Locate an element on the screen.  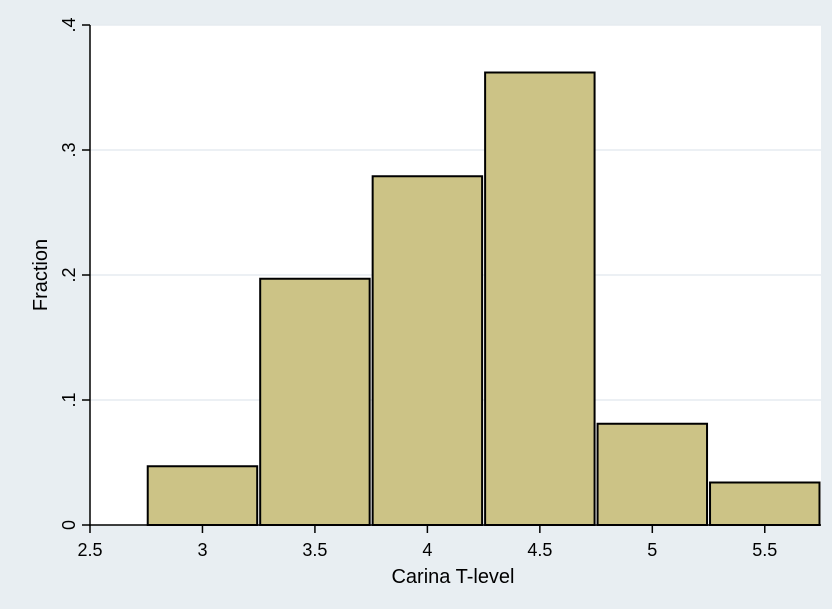
y-tick-label: 0 is located at coordinates (69, 525).